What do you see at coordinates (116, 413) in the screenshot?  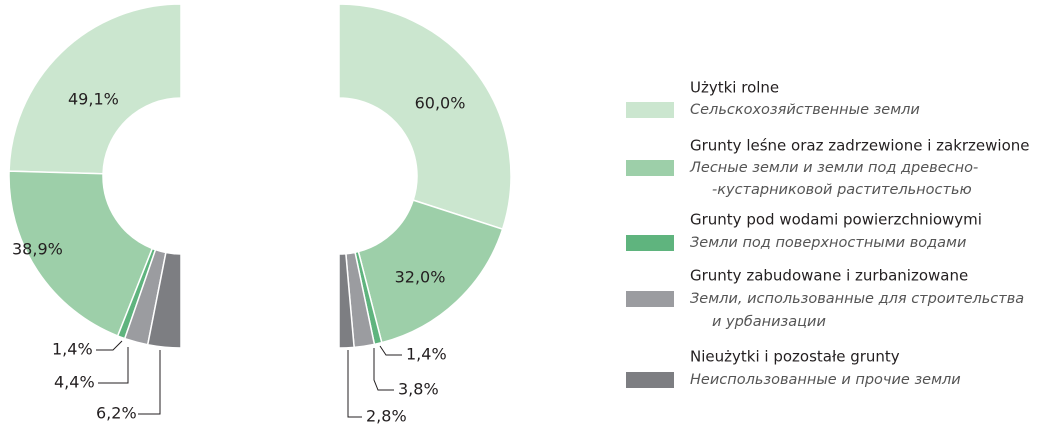 I see `value-label: 6,2%` at bounding box center [116, 413].